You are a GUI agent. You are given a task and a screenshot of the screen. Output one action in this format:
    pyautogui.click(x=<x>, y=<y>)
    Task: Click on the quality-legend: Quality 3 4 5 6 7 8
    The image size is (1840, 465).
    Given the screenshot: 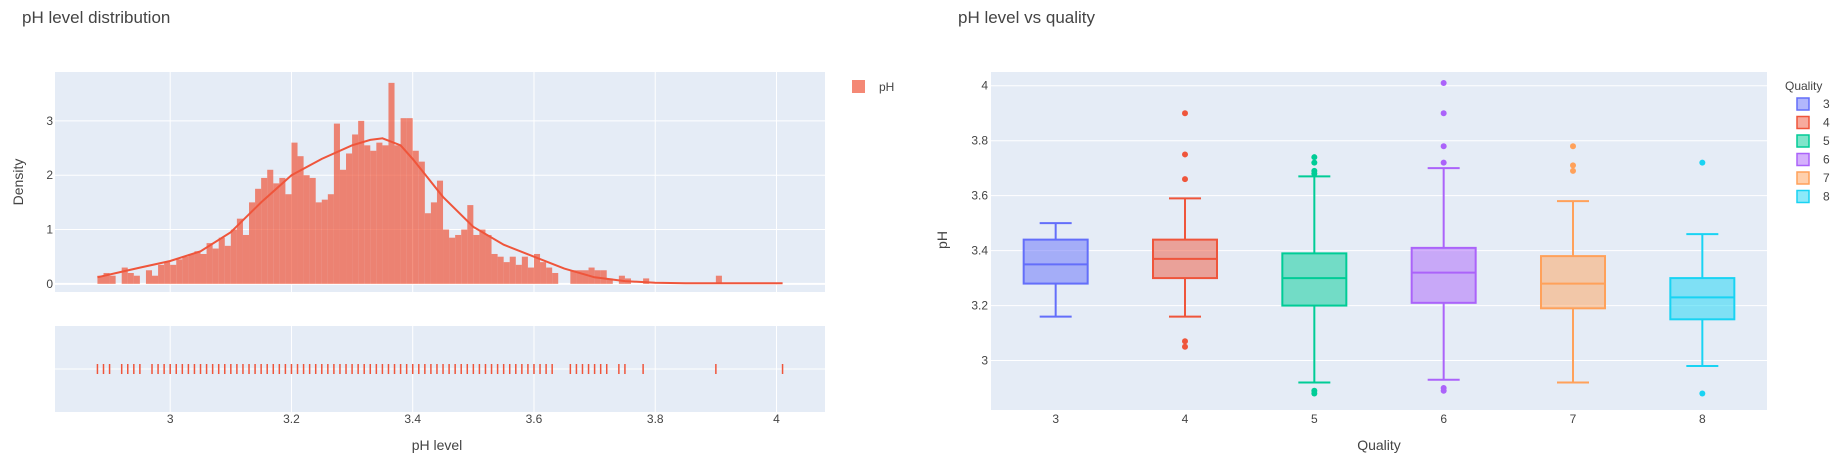 What is the action you would take?
    pyautogui.click(x=1807, y=141)
    